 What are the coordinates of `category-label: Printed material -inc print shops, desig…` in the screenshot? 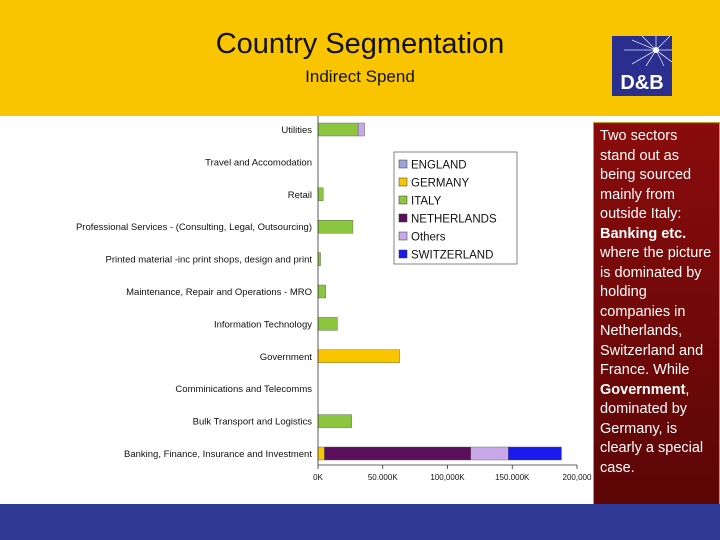 It's located at (209, 260).